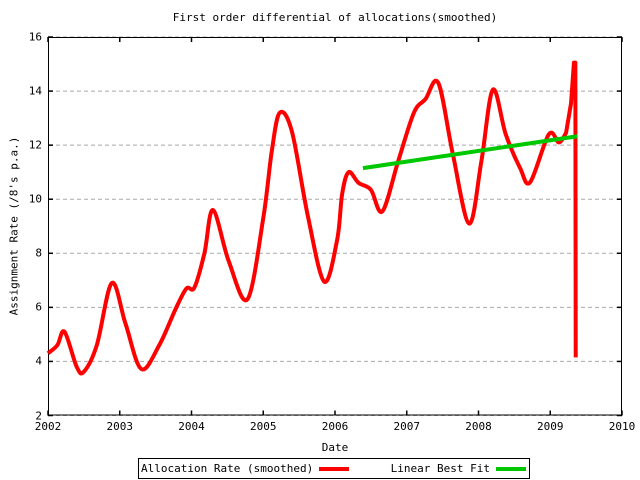 The image size is (640, 480). I want to click on x-tick-label: 2008, so click(478, 426).